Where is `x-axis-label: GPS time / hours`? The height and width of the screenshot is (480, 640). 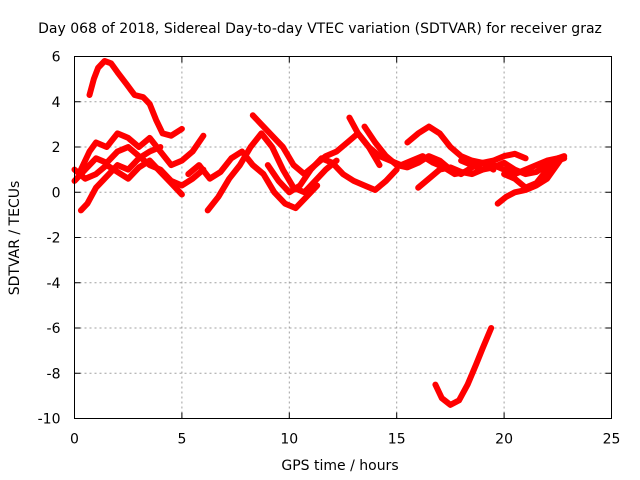 x-axis-label: GPS time / hours is located at coordinates (339, 466).